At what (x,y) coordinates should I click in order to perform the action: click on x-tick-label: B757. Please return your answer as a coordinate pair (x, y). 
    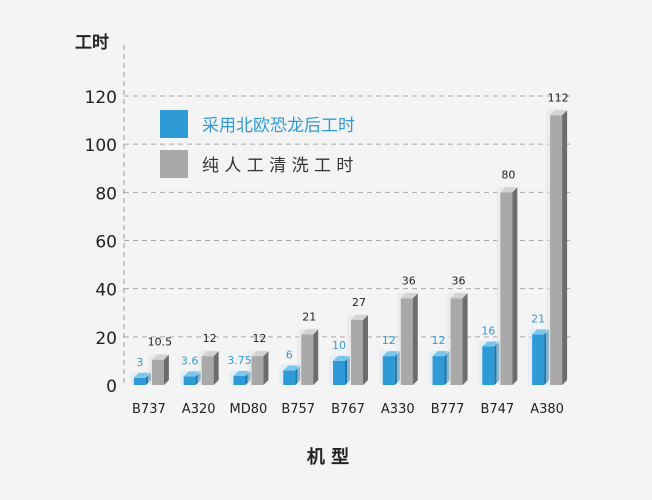
    Looking at the image, I should click on (298, 409).